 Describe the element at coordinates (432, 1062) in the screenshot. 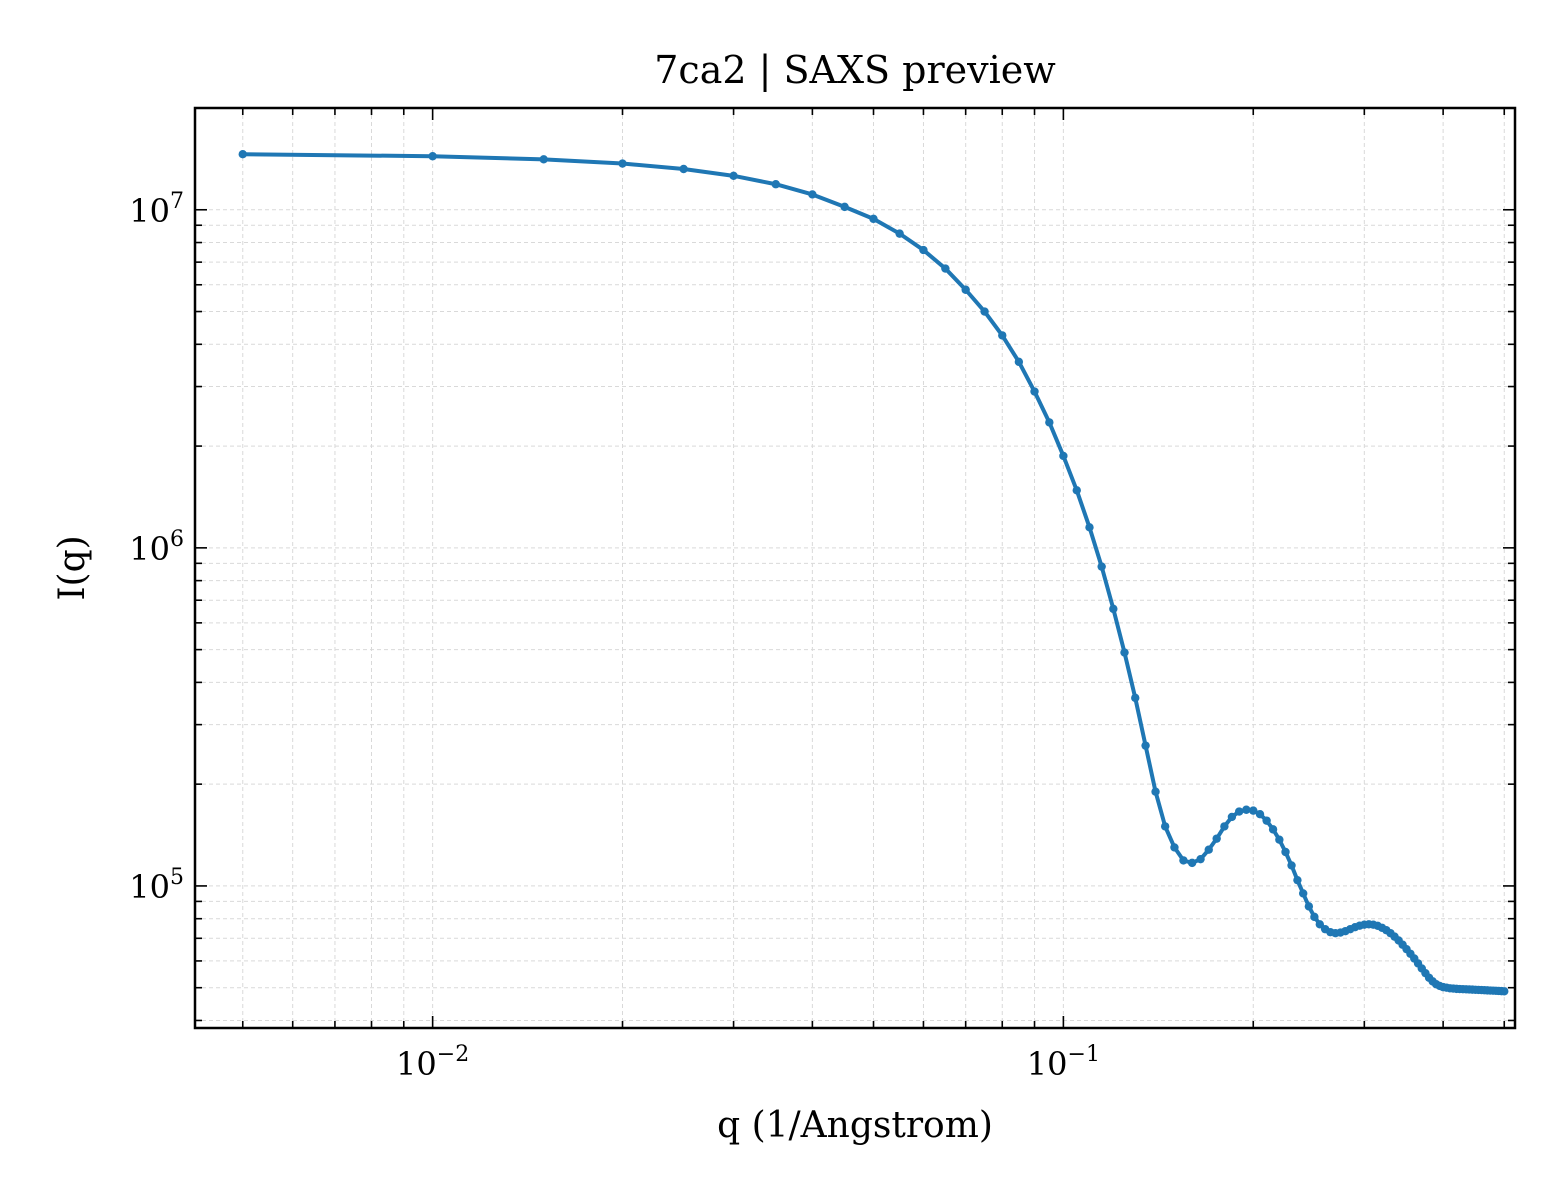

I see `x-tick-label: 10⁻²` at that location.